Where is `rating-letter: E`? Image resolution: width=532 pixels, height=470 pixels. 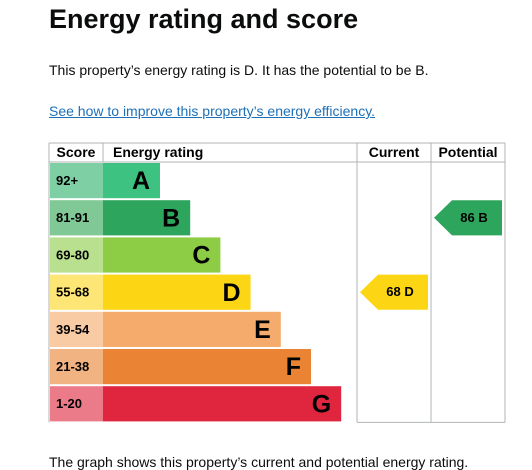 rating-letter: E is located at coordinates (262, 330).